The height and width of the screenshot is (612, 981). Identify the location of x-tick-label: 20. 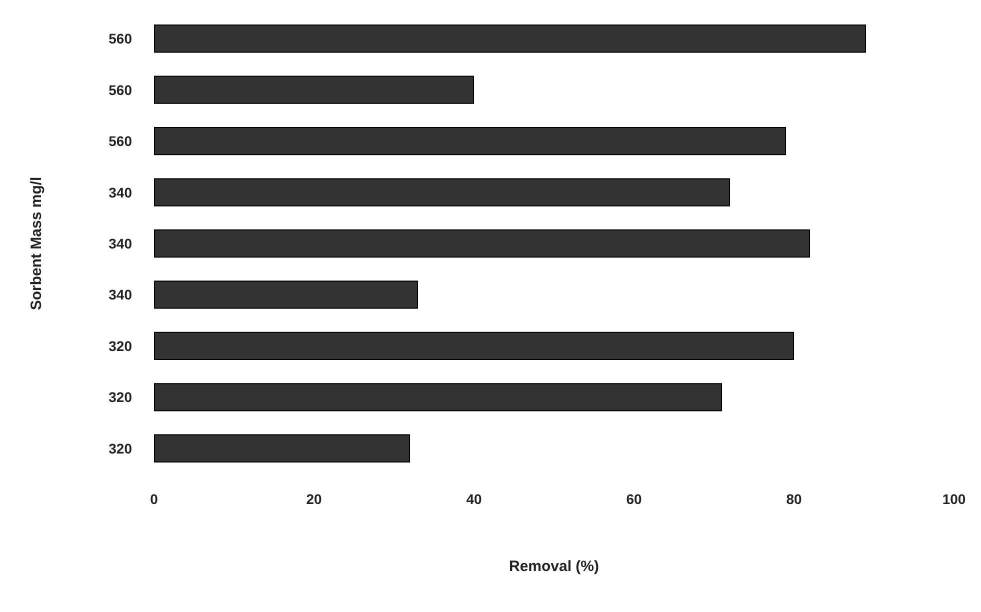
(314, 499).